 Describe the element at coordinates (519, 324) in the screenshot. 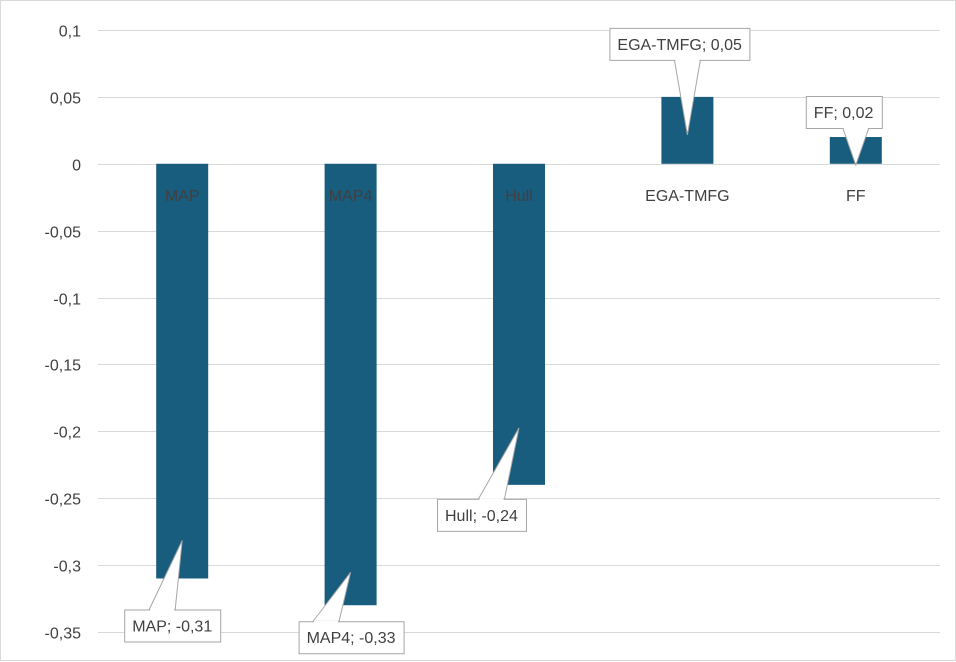

I see `bar-hull` at that location.